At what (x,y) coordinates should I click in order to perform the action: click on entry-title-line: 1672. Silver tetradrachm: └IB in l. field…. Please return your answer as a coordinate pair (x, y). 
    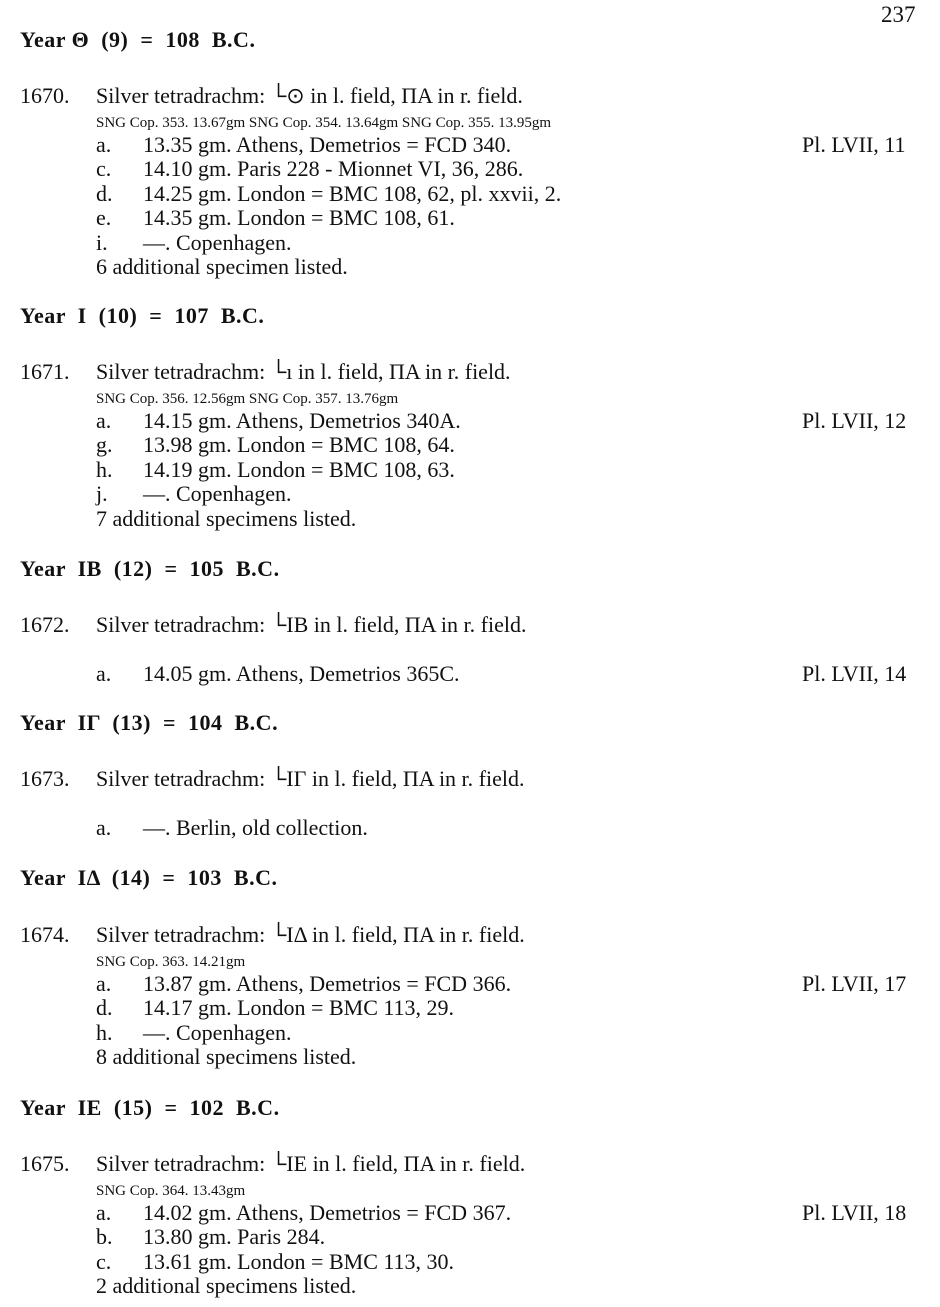
    Looking at the image, I should click on (470, 625).